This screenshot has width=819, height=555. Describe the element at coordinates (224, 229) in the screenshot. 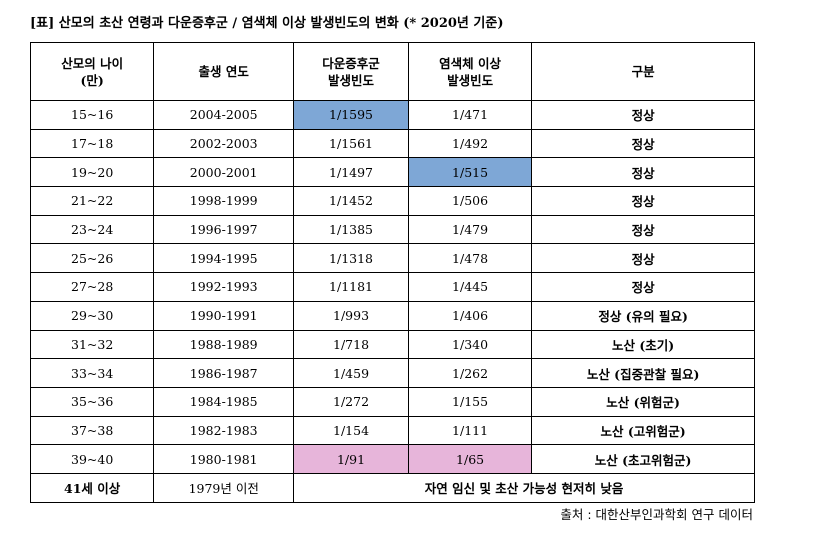

I see `table-cell: 1996-1997` at that location.